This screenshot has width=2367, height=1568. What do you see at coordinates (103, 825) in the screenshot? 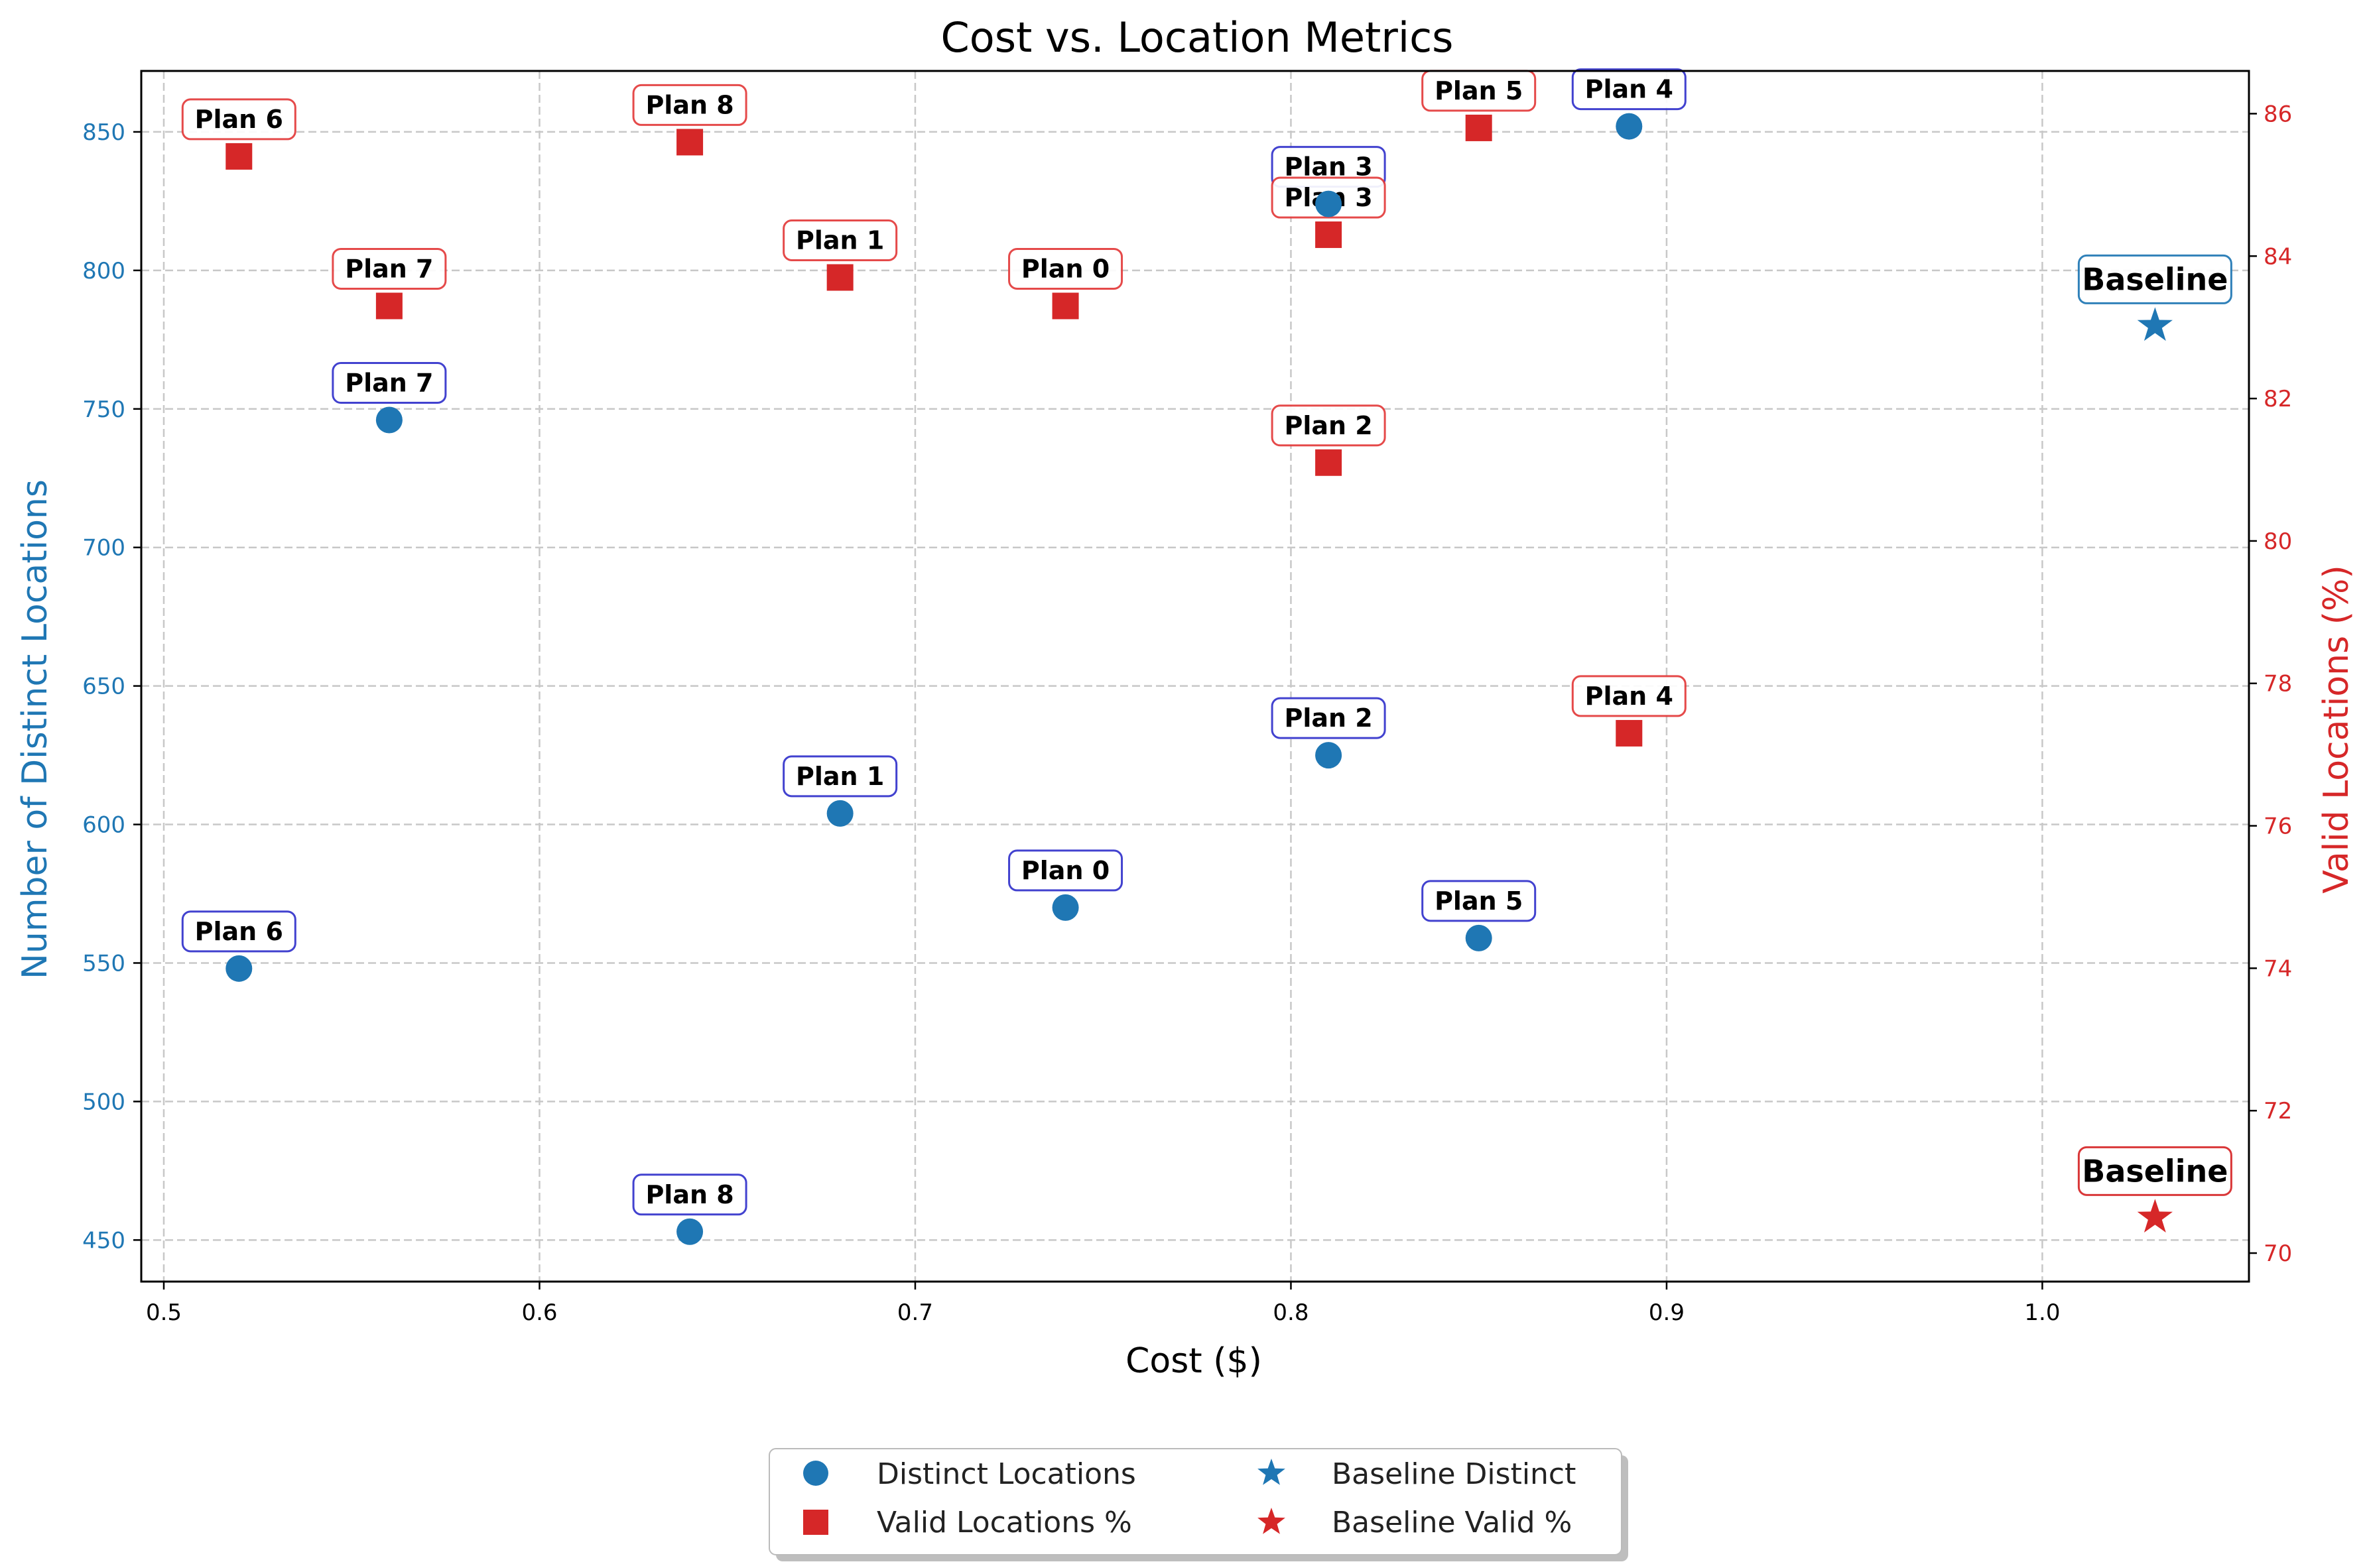
I see `left-tick-label: 600` at bounding box center [103, 825].